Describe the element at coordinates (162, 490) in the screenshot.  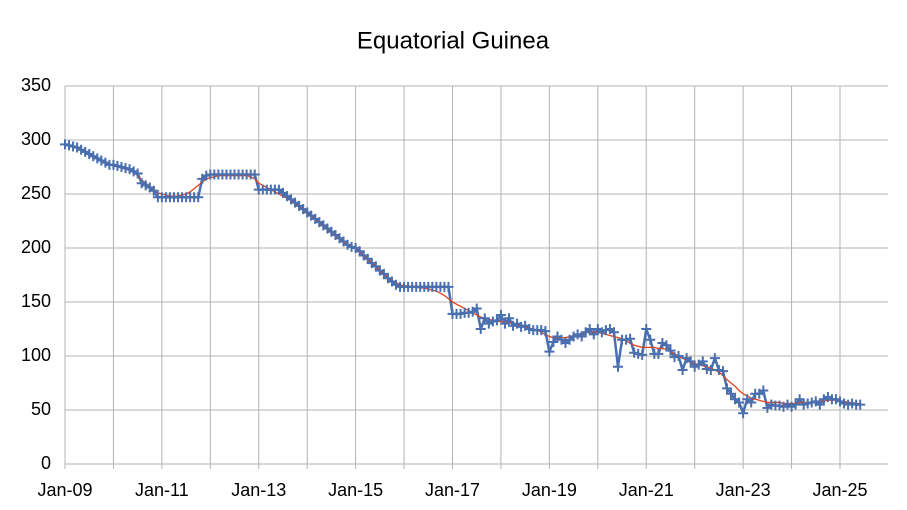
I see `x-tick-label: Jan-11` at that location.